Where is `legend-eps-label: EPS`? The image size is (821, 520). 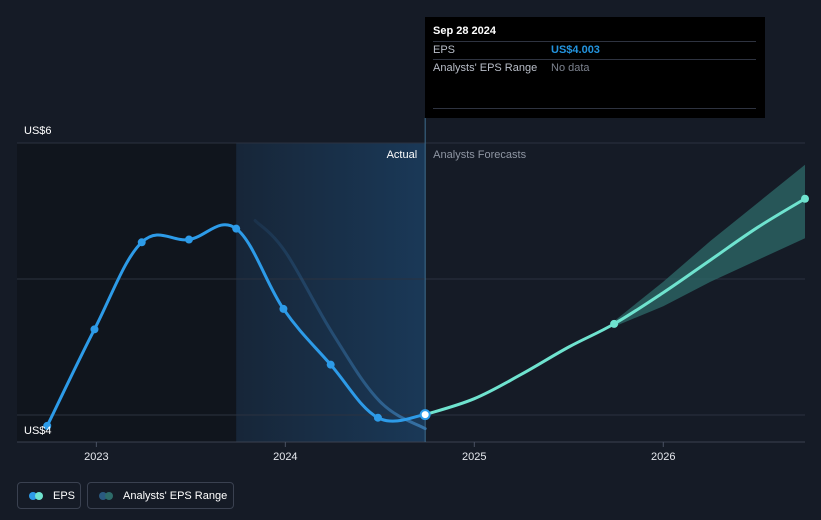 legend-eps-label: EPS is located at coordinates (64, 495).